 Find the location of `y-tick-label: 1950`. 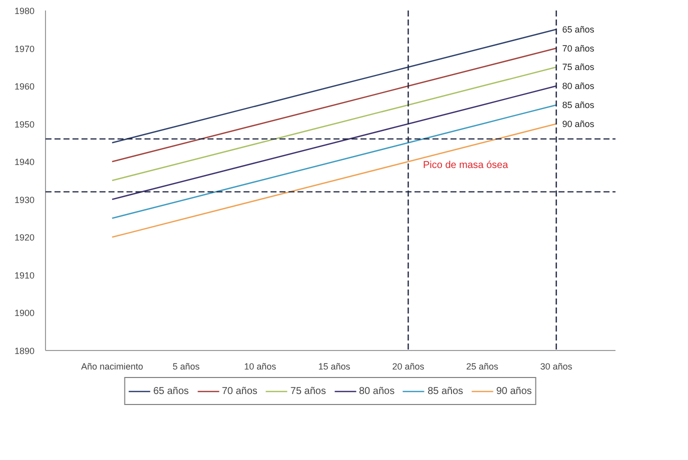

y-tick-label: 1950 is located at coordinates (24, 124).